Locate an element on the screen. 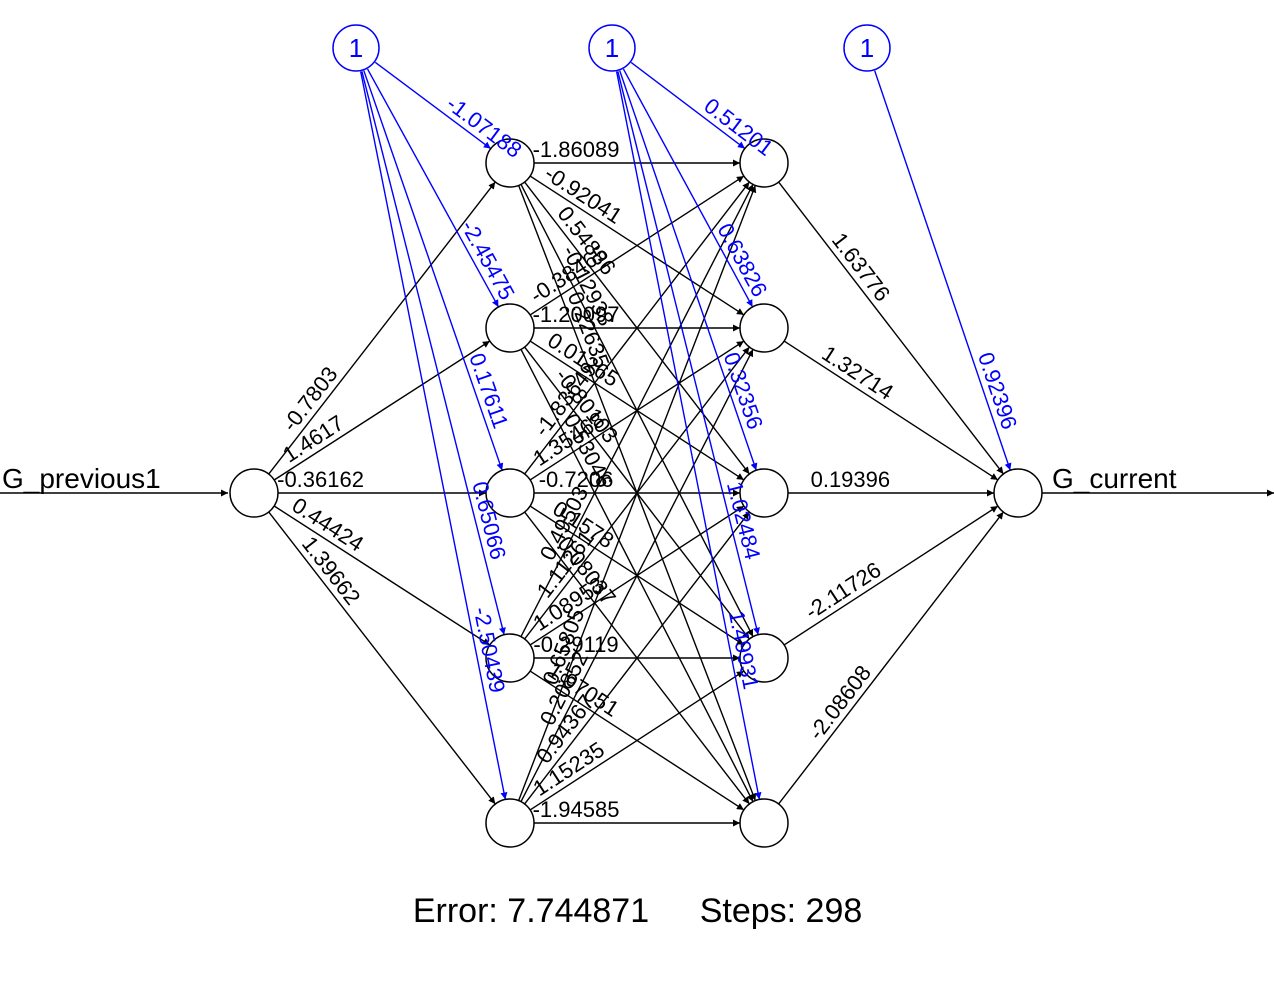 The image size is (1274, 988). bias-node-label-1: 1 is located at coordinates (356, 48).